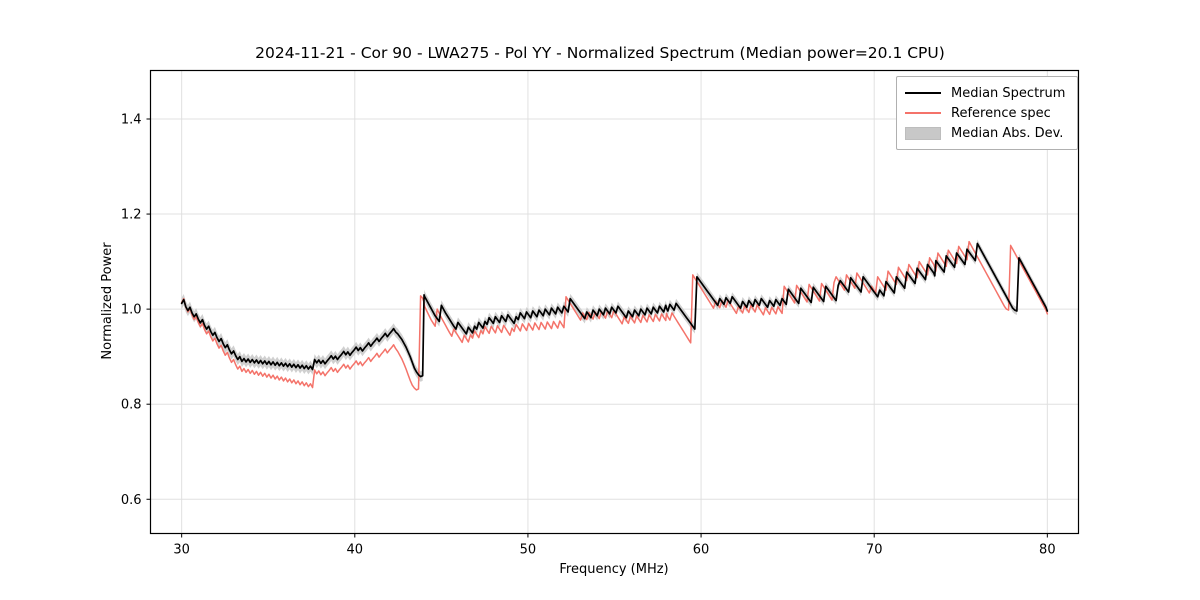 This screenshot has height=600, width=1200. I want to click on legend-line-swatch-median, so click(923, 93).